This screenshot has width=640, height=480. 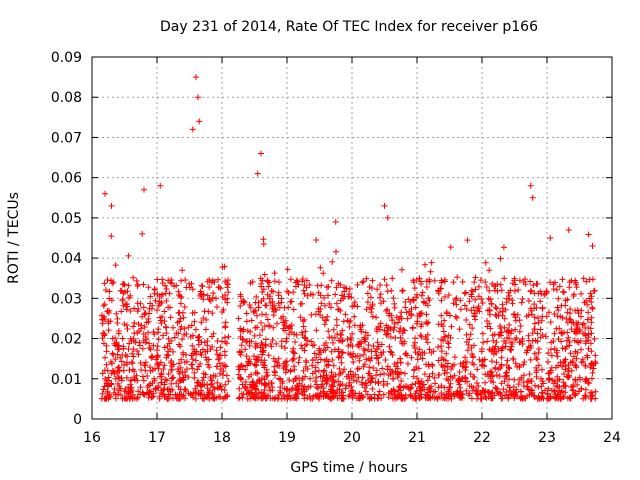 What do you see at coordinates (287, 438) in the screenshot?
I see `x-tick-label: 19` at bounding box center [287, 438].